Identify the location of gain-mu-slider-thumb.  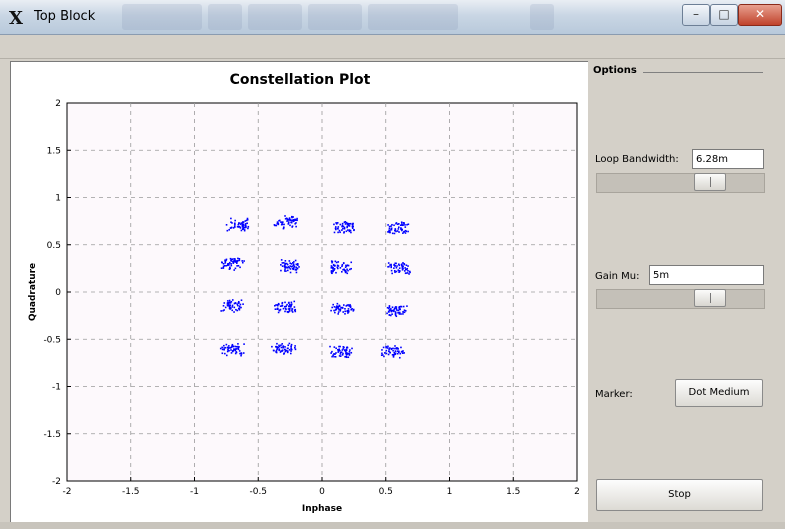
(710, 298).